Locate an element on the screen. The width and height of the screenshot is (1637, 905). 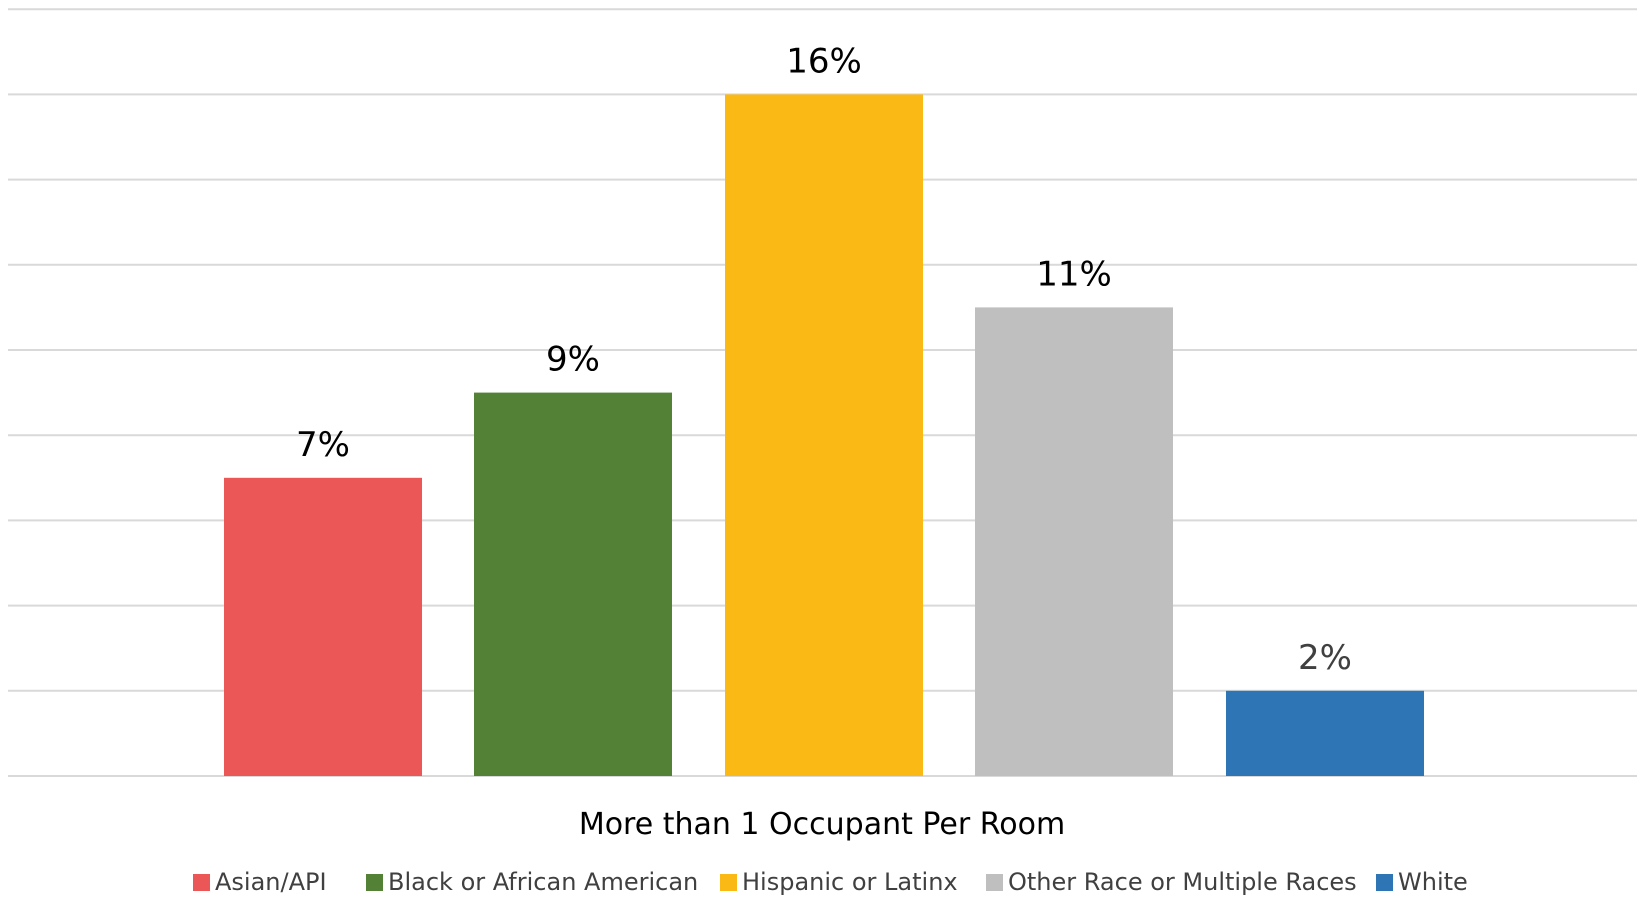
legend-item: Black or African American is located at coordinates (532, 882).